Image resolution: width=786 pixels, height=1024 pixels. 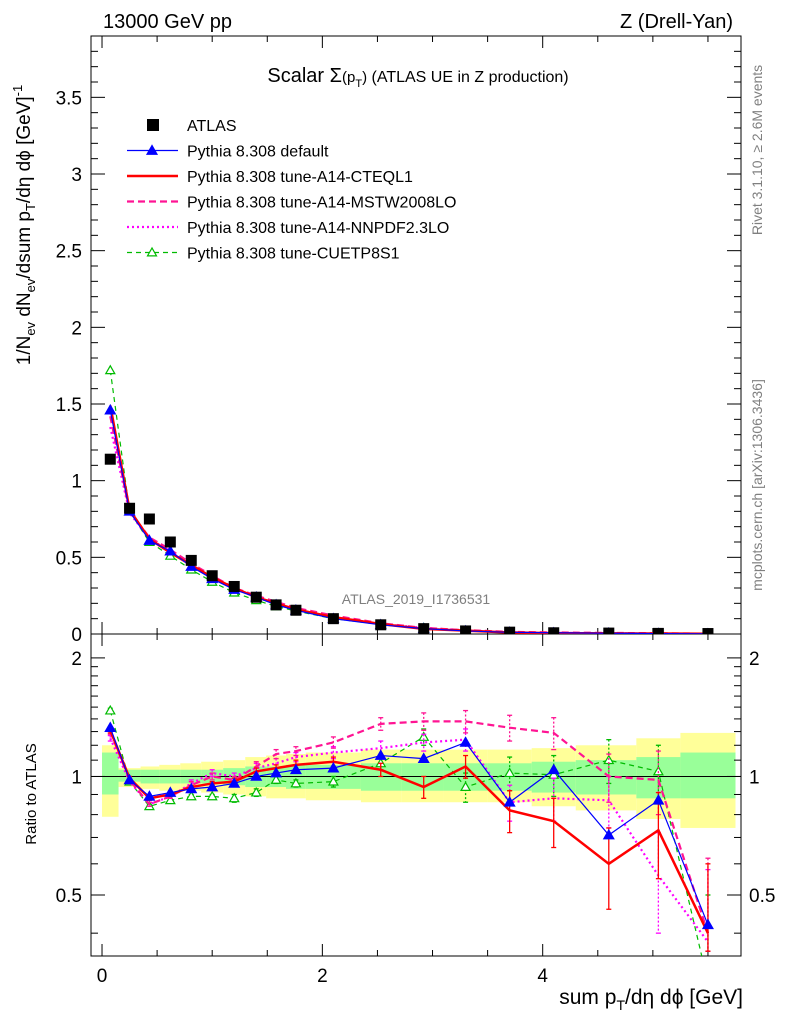 I want to click on legend-label-pythia-8-308-tune-a14-mstw2008lo: Pythia 8.308 tune-A14-MSTW2008LO, so click(x=321, y=203).